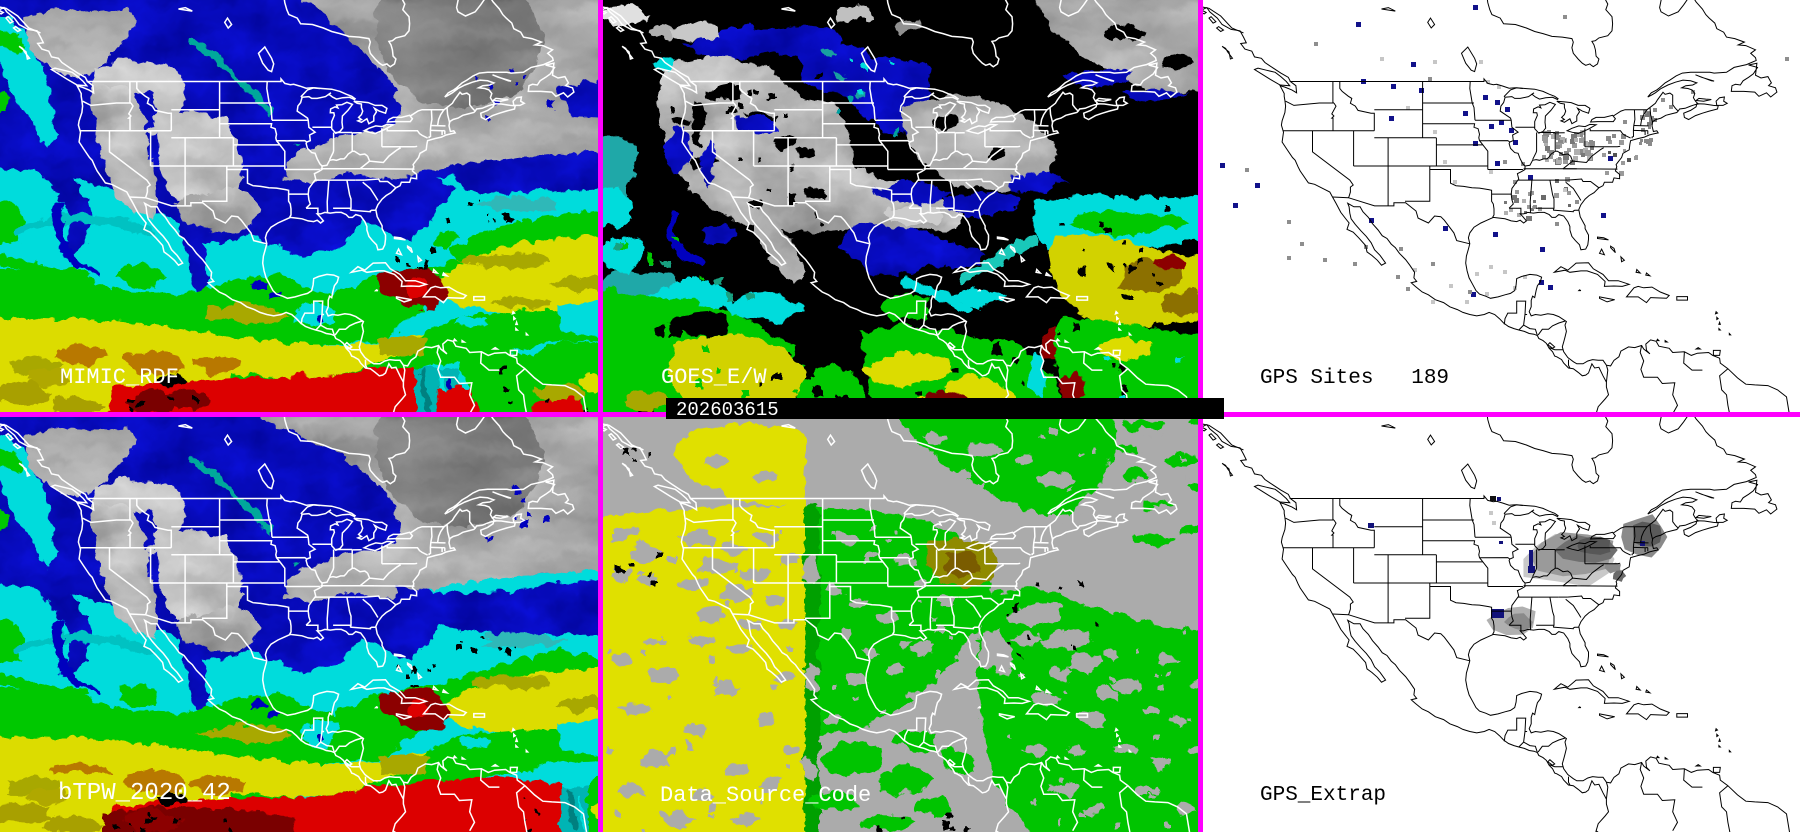 The image size is (1800, 832). Describe the element at coordinates (144, 793) in the screenshot. I see `svg-text: bTPW_2020_42` at that location.